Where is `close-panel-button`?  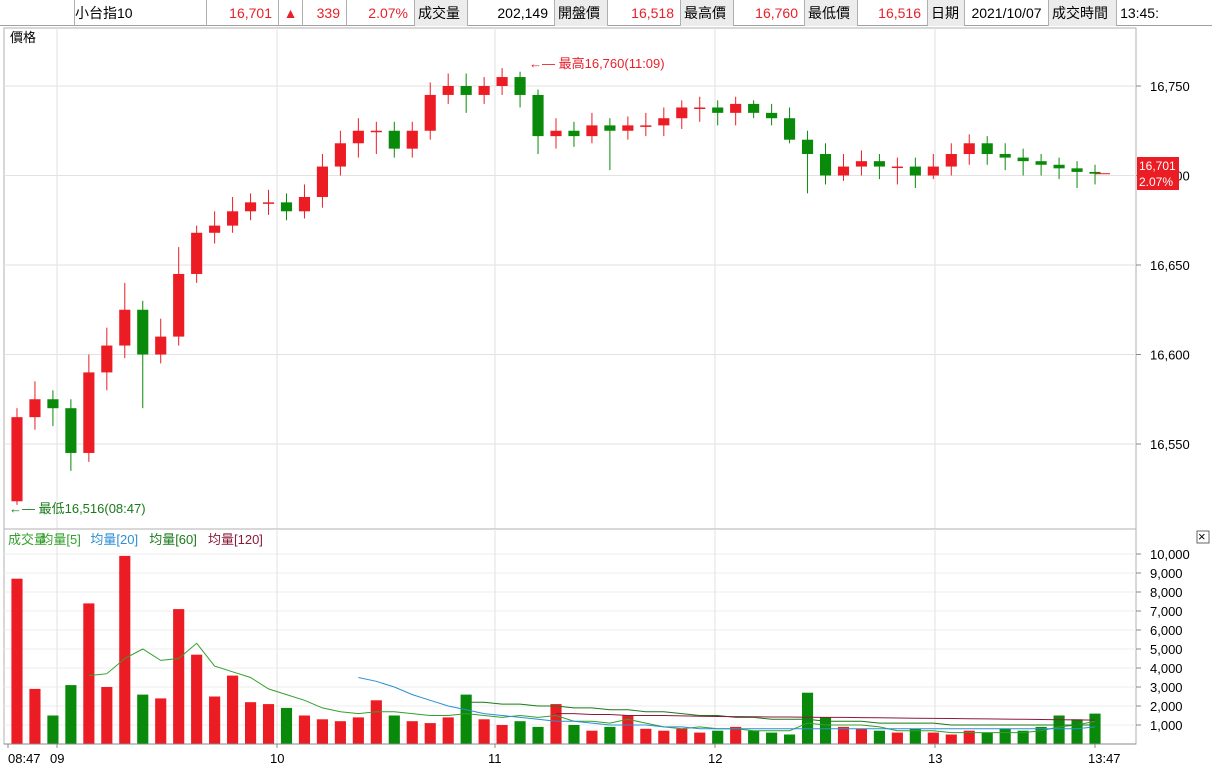 close-panel-button is located at coordinates (1203, 537).